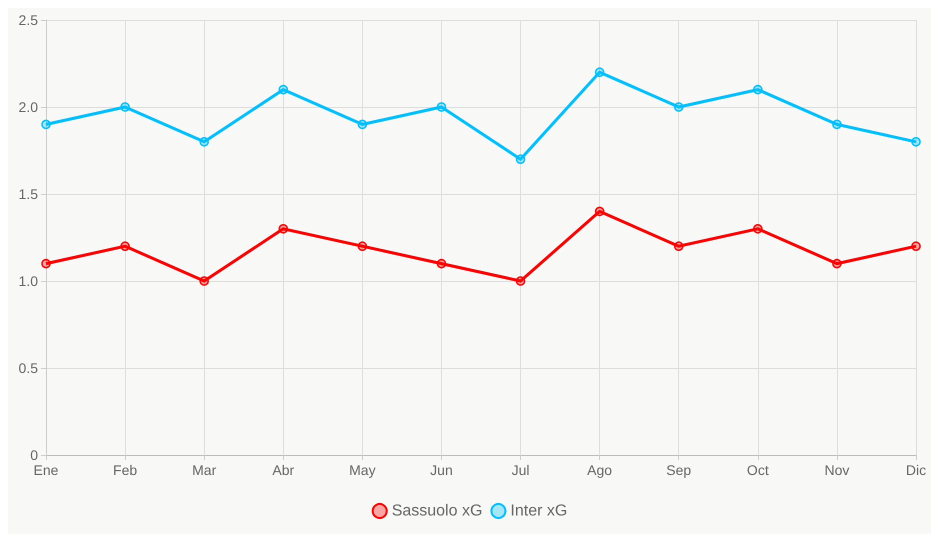 The image size is (939, 542). I want to click on y-tick-label: 0, so click(34, 455).